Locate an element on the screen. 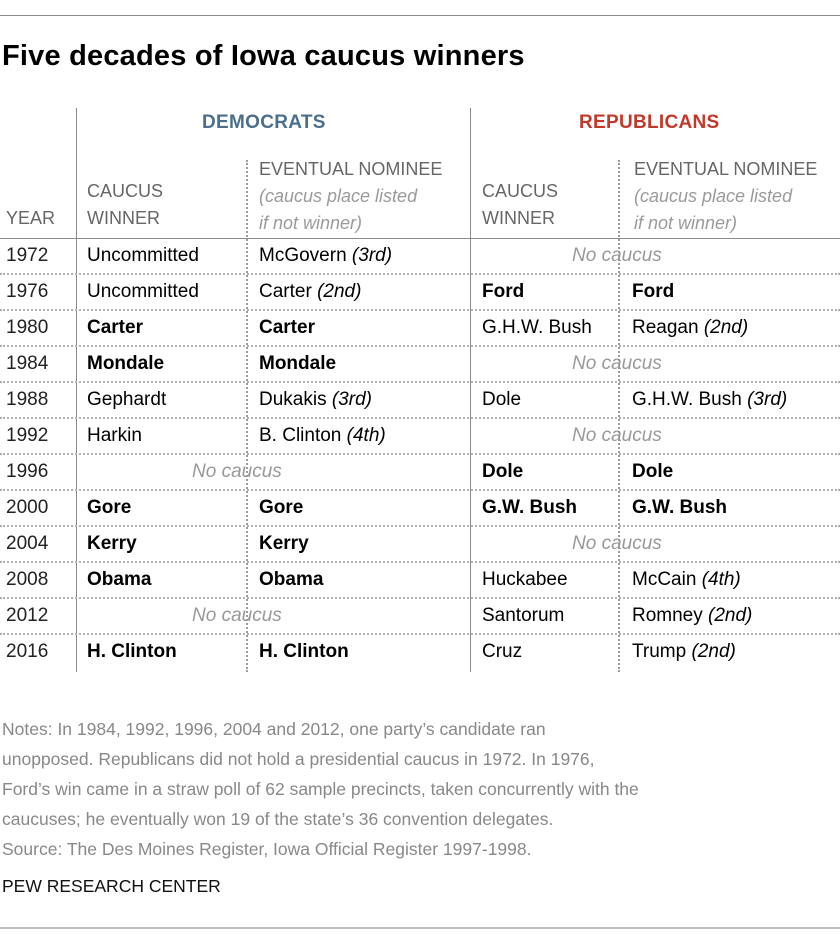 This screenshot has width=840, height=944. year-divider is located at coordinates (76, 390).